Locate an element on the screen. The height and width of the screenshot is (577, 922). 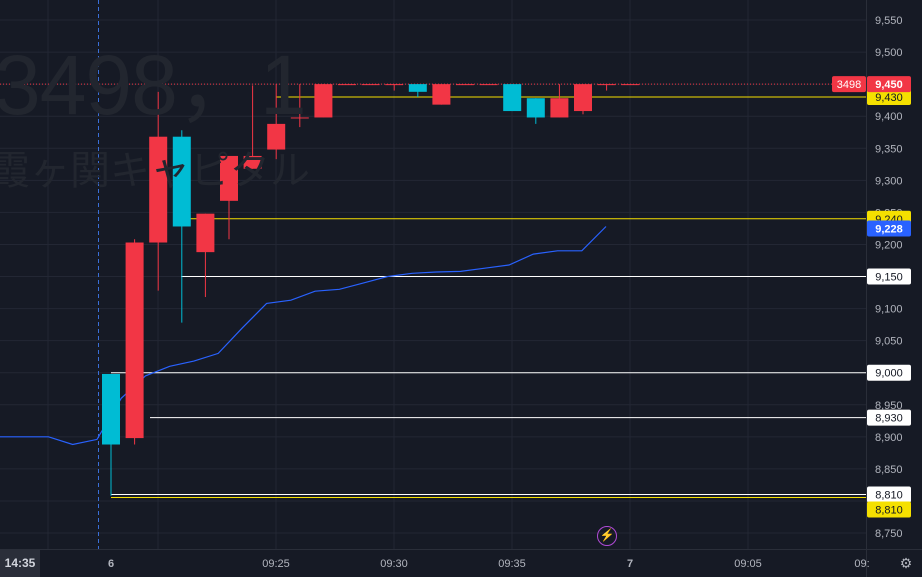
line-price-badge-label: 9,430 is located at coordinates (889, 98).